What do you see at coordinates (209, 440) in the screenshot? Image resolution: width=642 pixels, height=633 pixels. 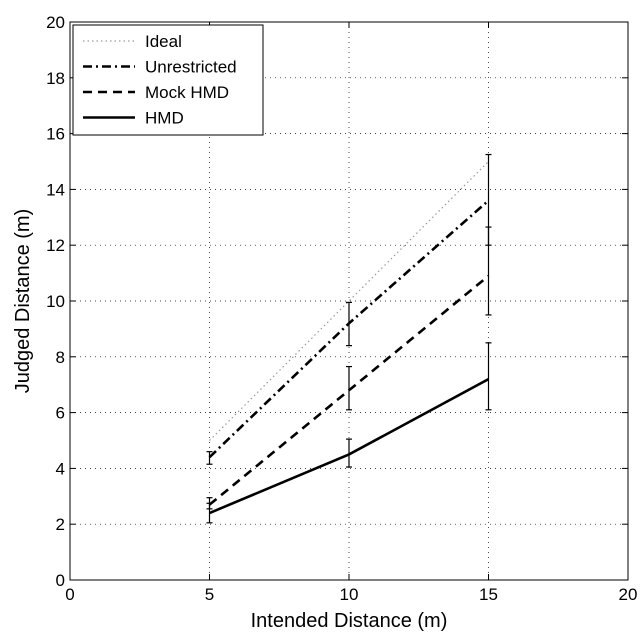 I see `data-point` at bounding box center [209, 440].